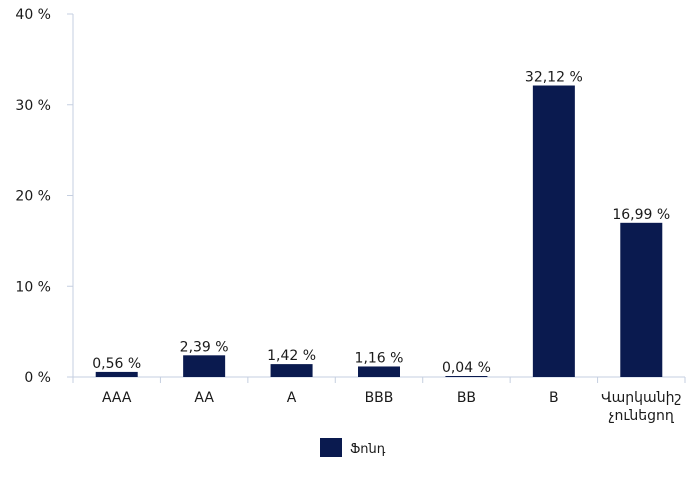  I want to click on legend: Ֆոնդ, so click(353, 447).